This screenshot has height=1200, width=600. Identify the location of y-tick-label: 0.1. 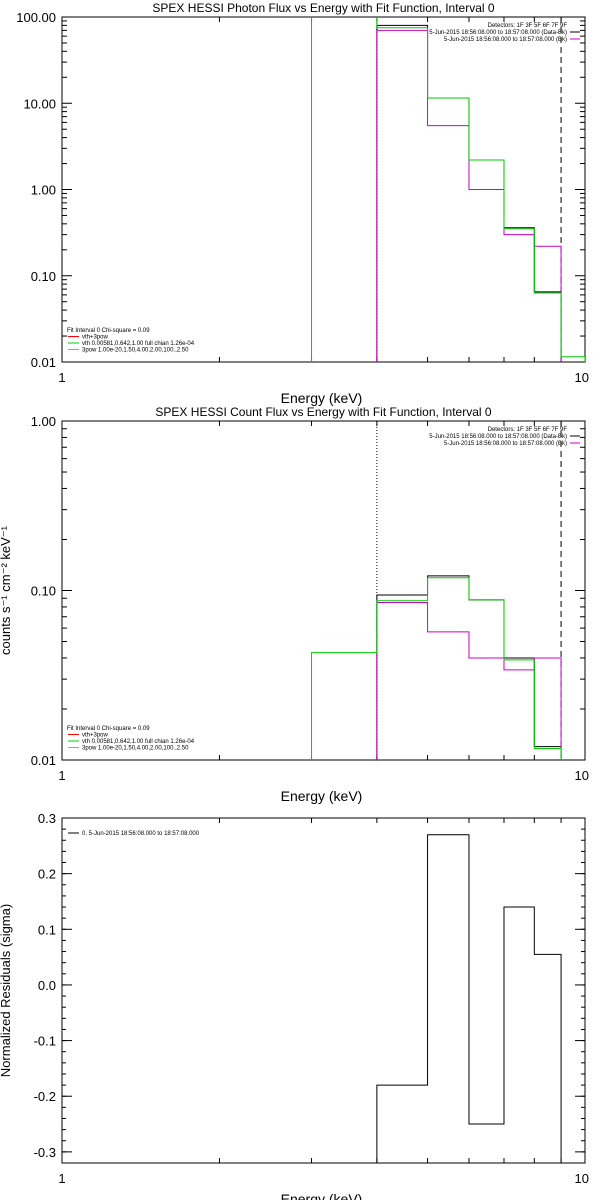
(47, 929).